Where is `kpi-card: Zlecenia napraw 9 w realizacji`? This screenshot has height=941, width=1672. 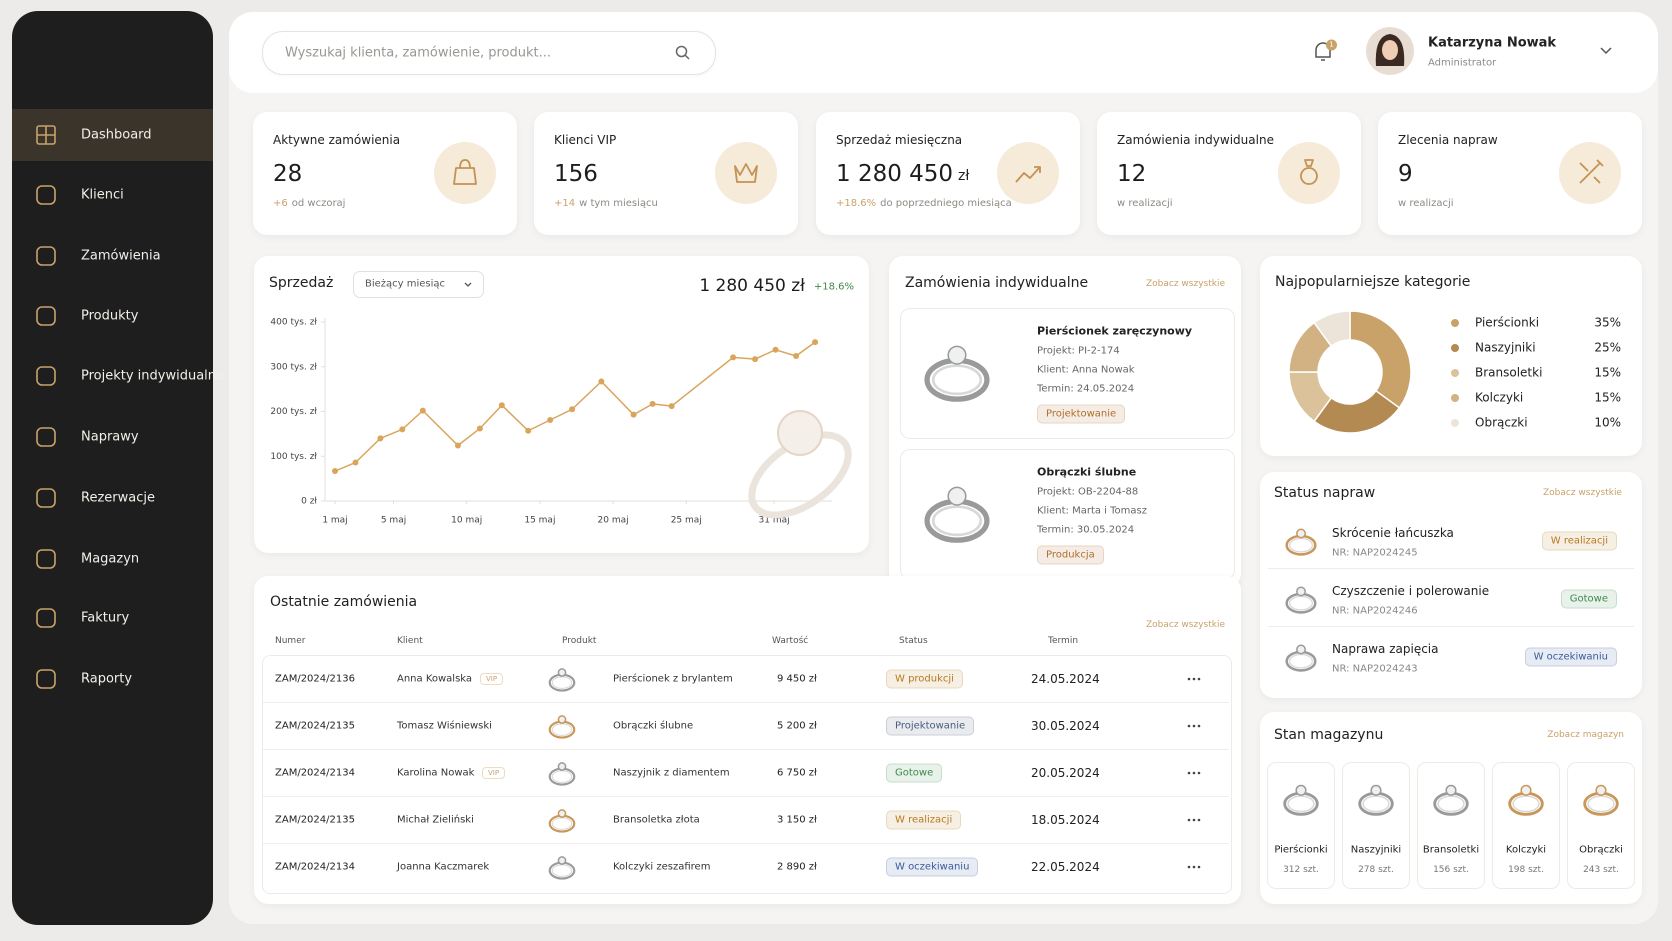 kpi-card: Zlecenia napraw 9 w realizacji is located at coordinates (1510, 173).